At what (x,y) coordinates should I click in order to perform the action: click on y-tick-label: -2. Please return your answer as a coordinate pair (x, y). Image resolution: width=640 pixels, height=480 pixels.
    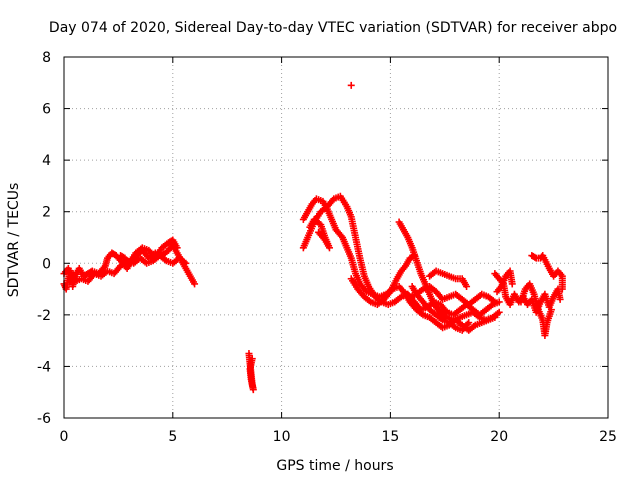
    Looking at the image, I should click on (44, 316).